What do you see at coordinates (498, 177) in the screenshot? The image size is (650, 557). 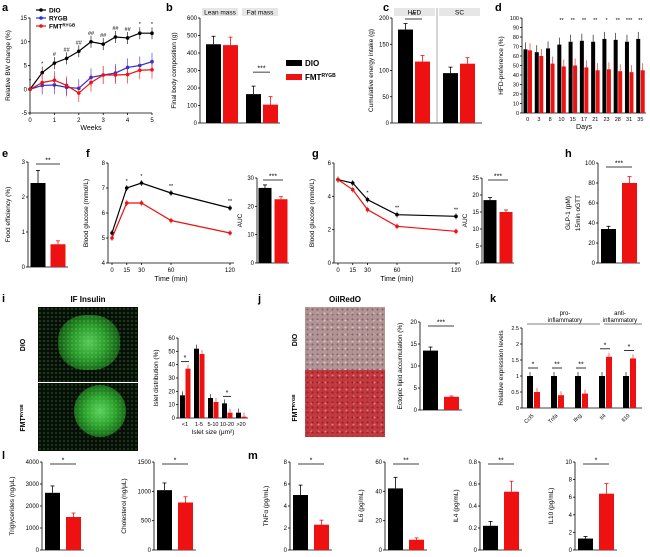 I see `g-auc-sig-label: ***` at bounding box center [498, 177].